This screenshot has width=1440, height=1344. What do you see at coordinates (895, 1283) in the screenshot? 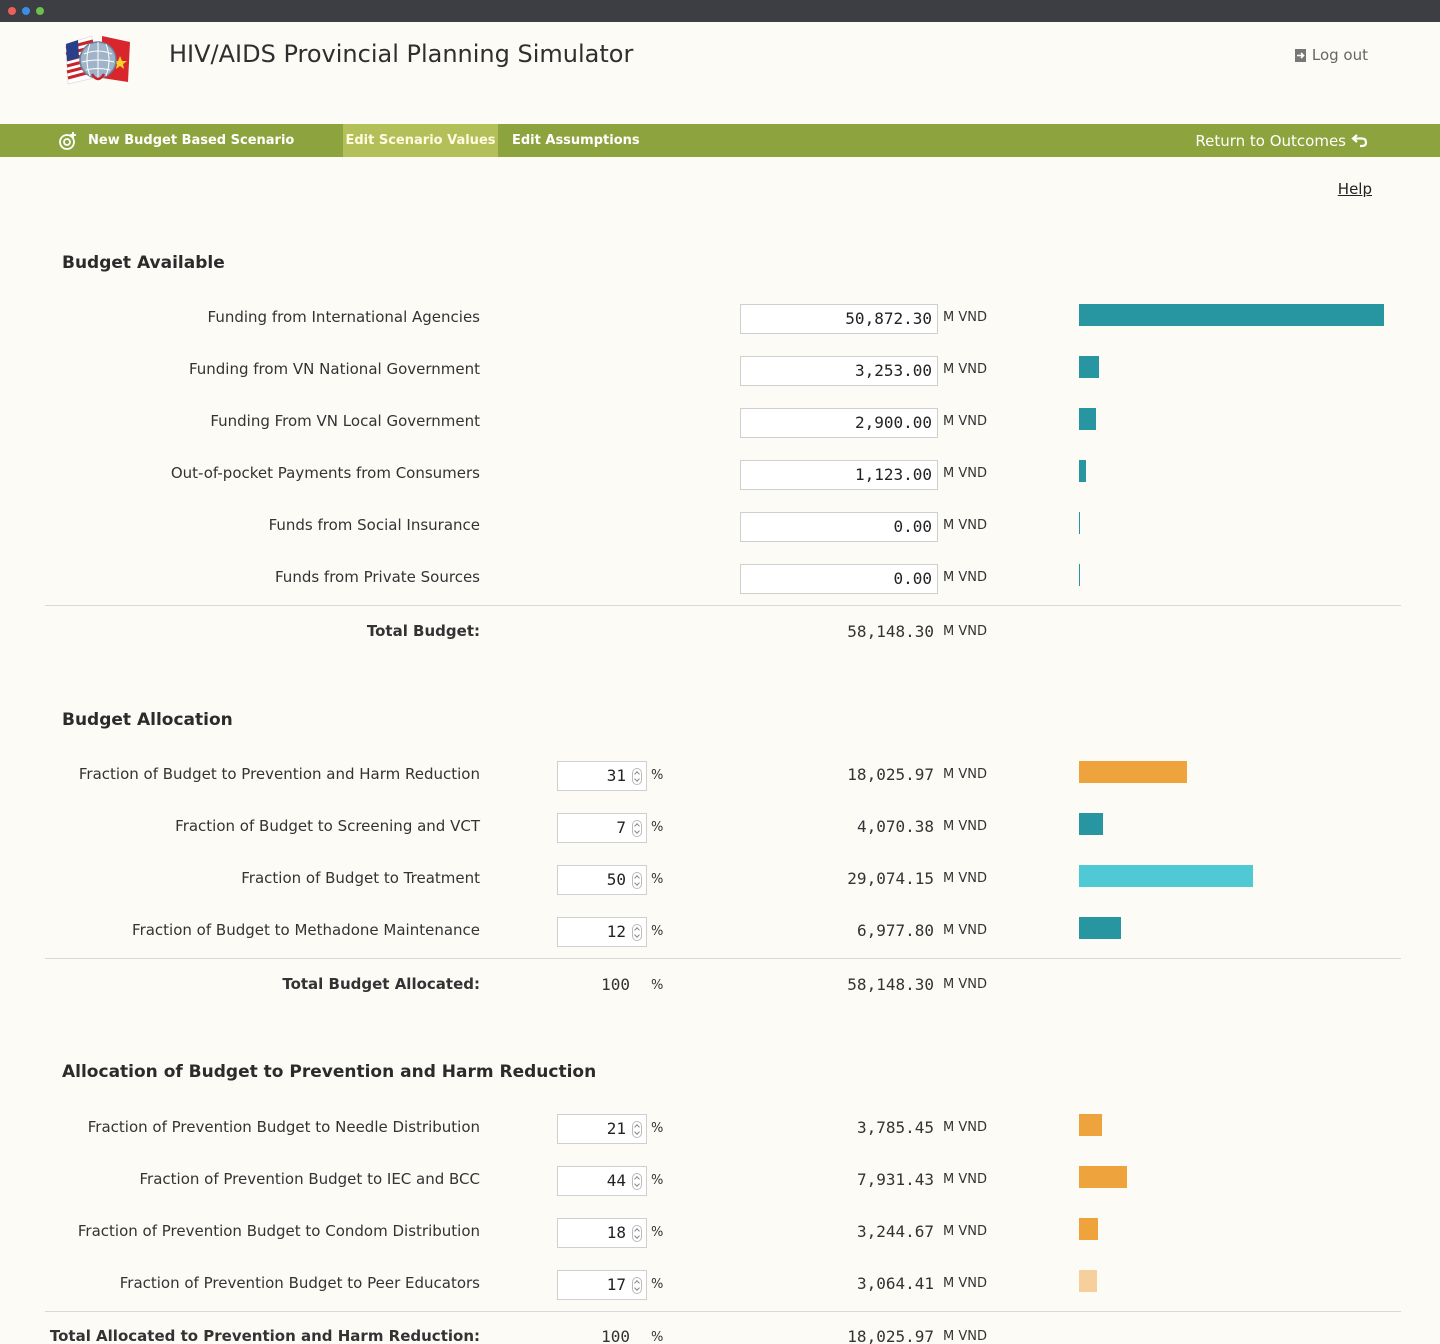
I see `allocation-amount: 3,064.41` at bounding box center [895, 1283].